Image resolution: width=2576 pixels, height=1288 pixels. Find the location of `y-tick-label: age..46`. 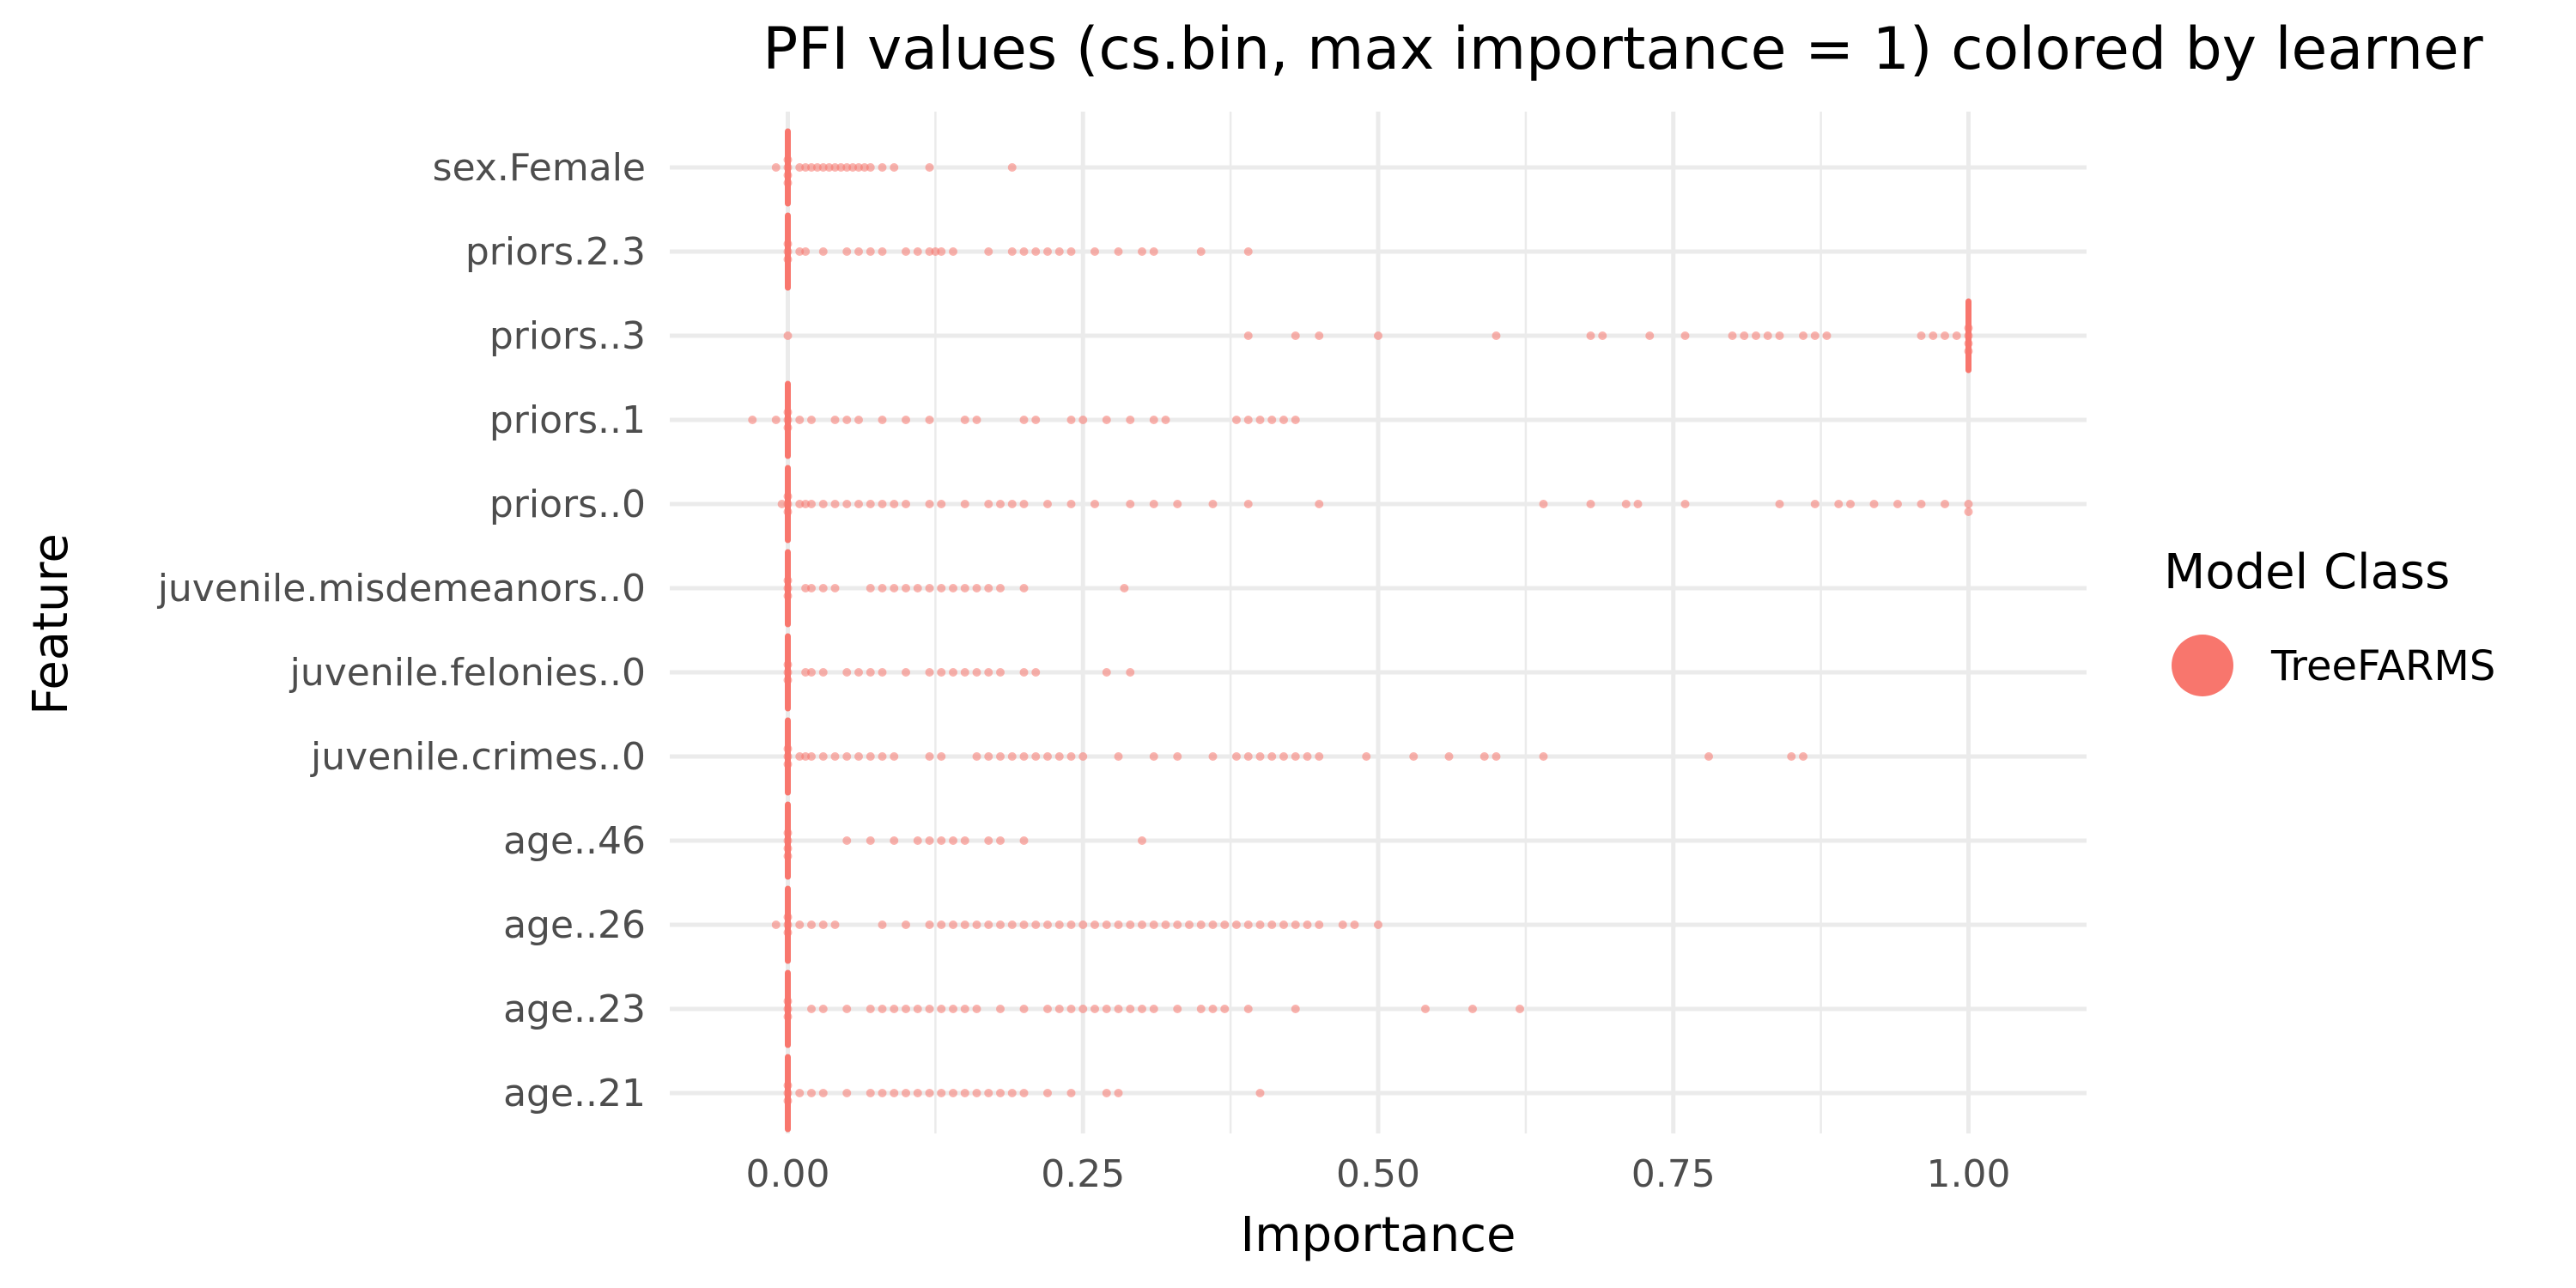

y-tick-label: age..46 is located at coordinates (574, 841).